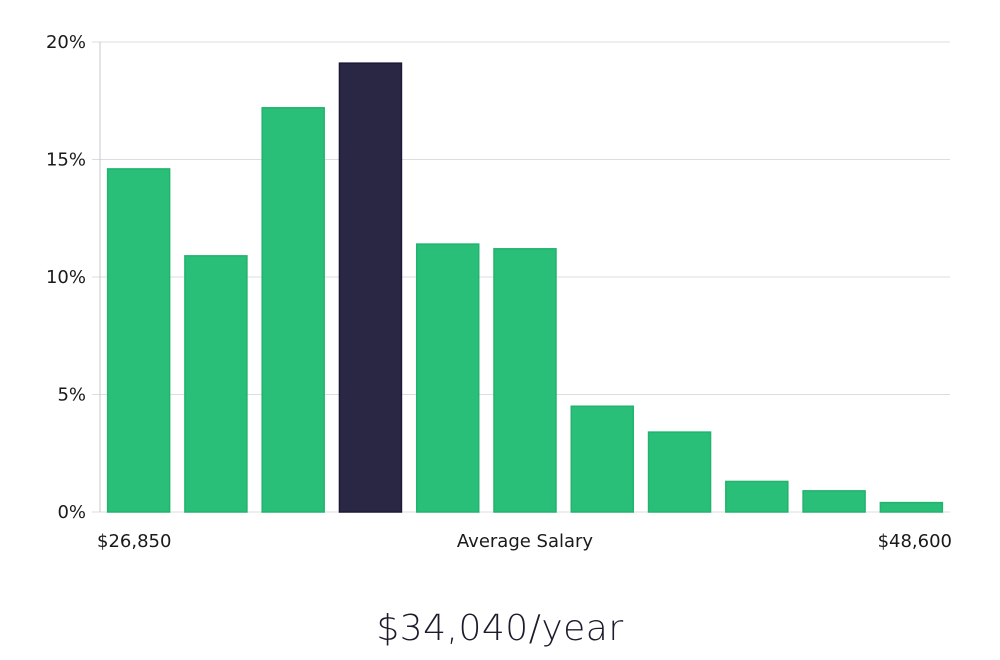 The width and height of the screenshot is (1000, 660). I want to click on y-tick-label: 0%, so click(71, 512).